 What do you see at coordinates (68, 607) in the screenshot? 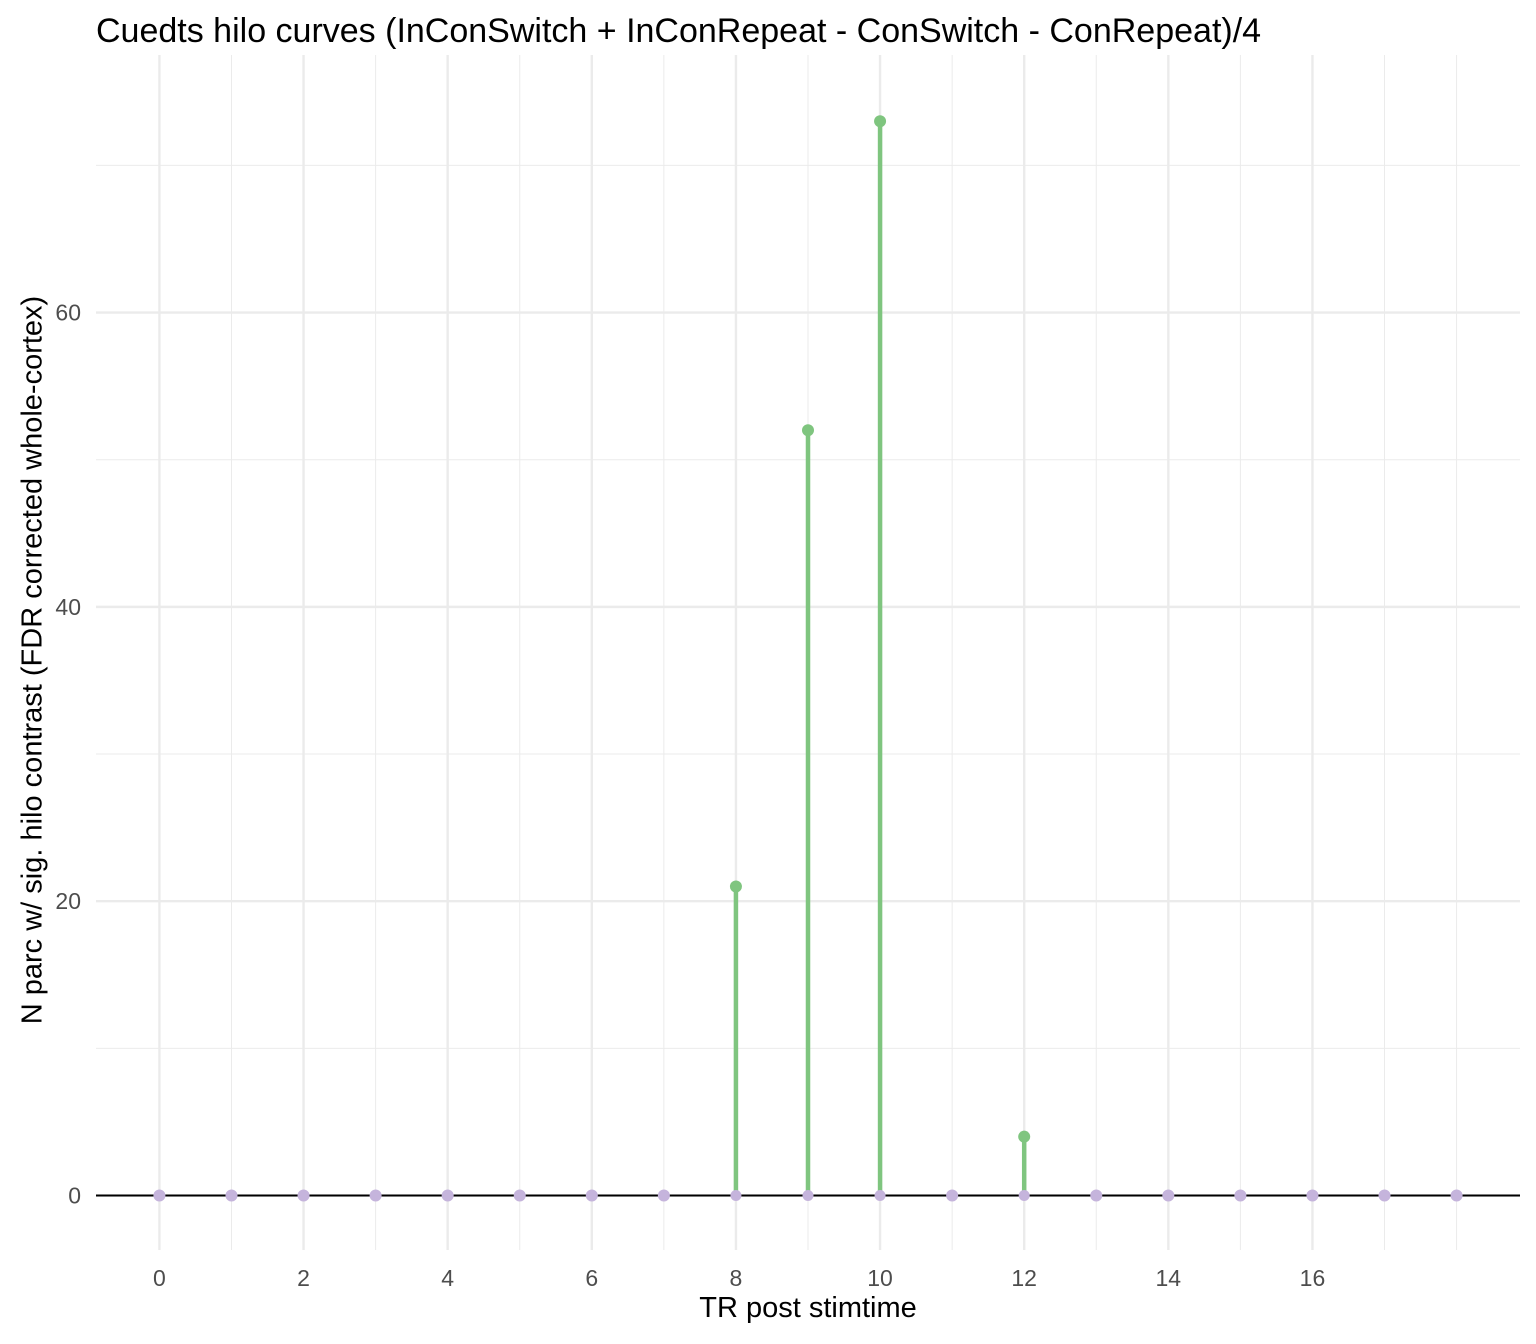
I see `y-tick-label: 40` at bounding box center [68, 607].